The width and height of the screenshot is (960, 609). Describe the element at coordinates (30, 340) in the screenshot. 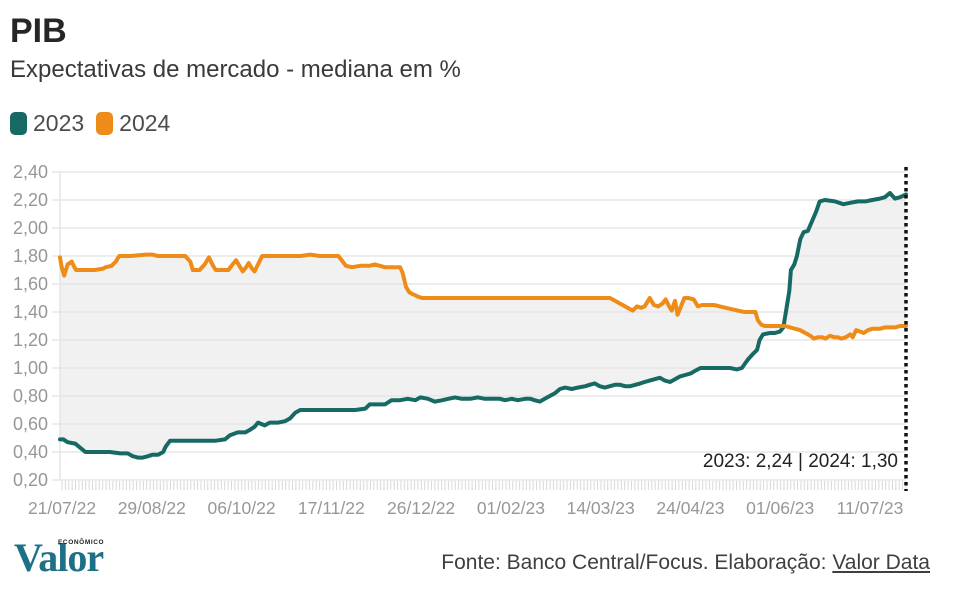

I see `y-tick-label: 1,20` at that location.